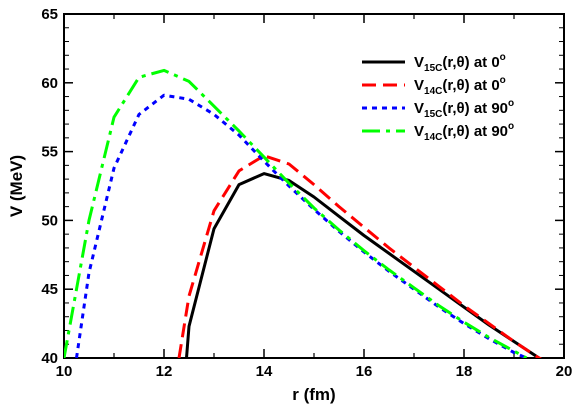  I want to click on legend-entry-1: V14C(r,θ) at 0o, so click(460, 86).